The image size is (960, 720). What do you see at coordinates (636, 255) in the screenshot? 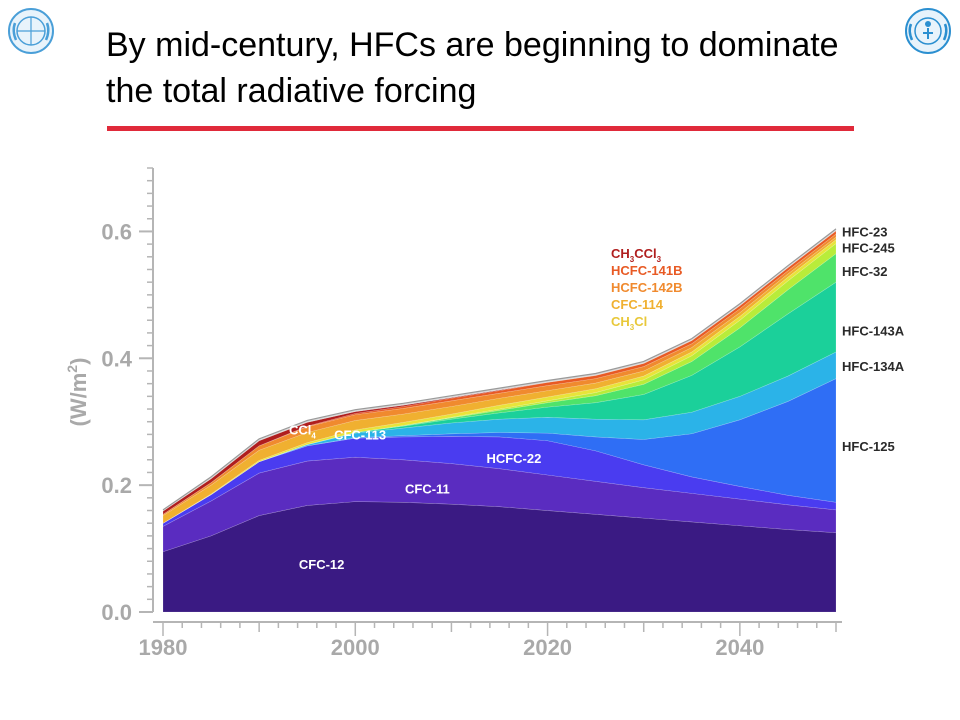
I see `legend-label: CH3CCl3` at bounding box center [636, 255].